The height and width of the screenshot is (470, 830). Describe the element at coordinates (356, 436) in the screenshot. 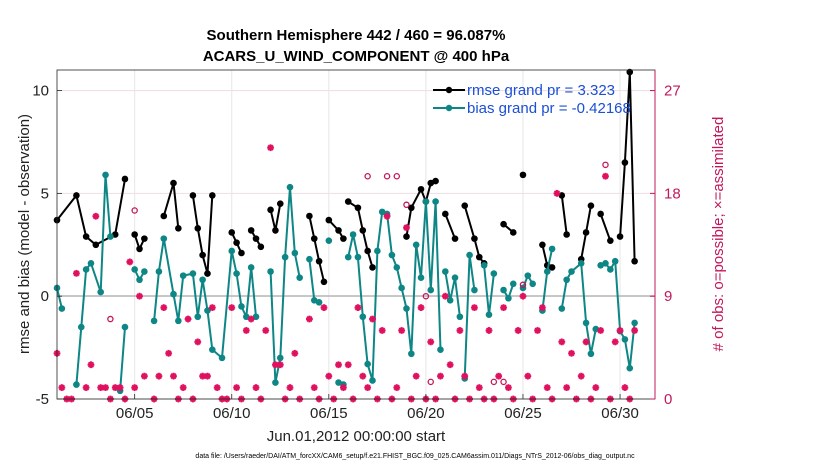

I see `x-axis-label: Jun.01,2012 00:00:00 start` at that location.